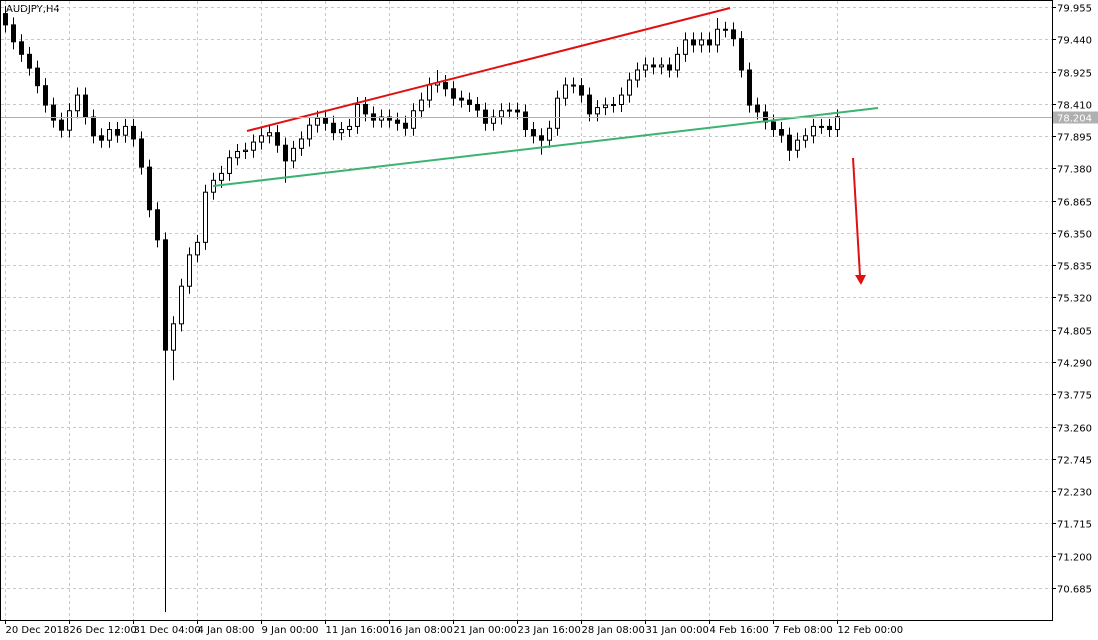 The width and height of the screenshot is (1098, 640). I want to click on x-tick-label: 12 Feb 00:00, so click(871, 630).